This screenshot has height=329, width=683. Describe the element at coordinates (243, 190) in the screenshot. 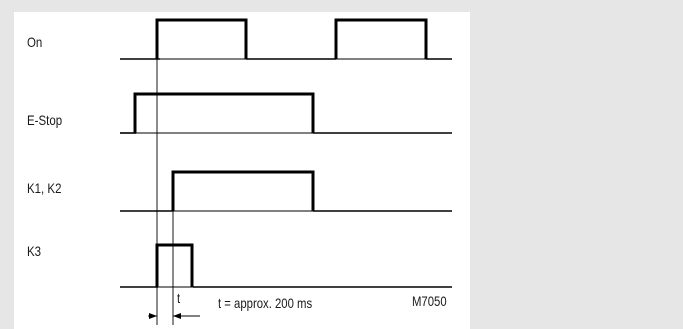

I see `pulse-k1-k2` at that location.